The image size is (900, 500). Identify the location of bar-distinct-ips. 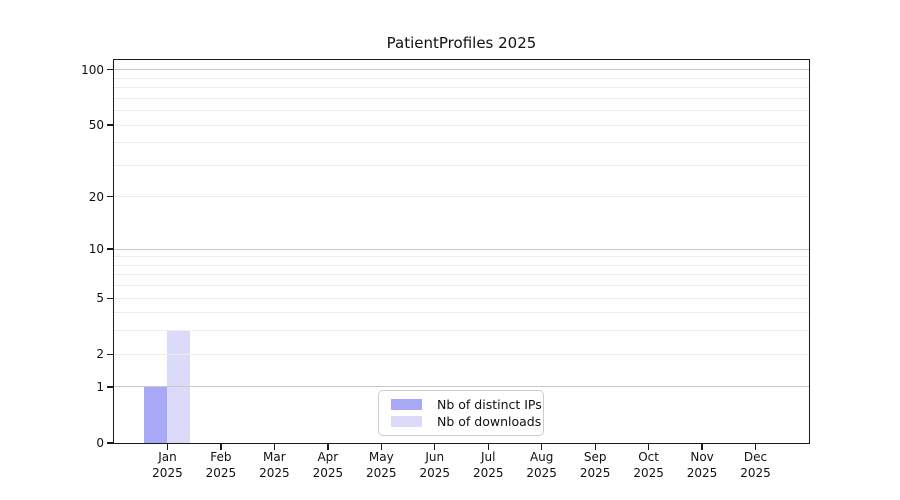
(156, 414).